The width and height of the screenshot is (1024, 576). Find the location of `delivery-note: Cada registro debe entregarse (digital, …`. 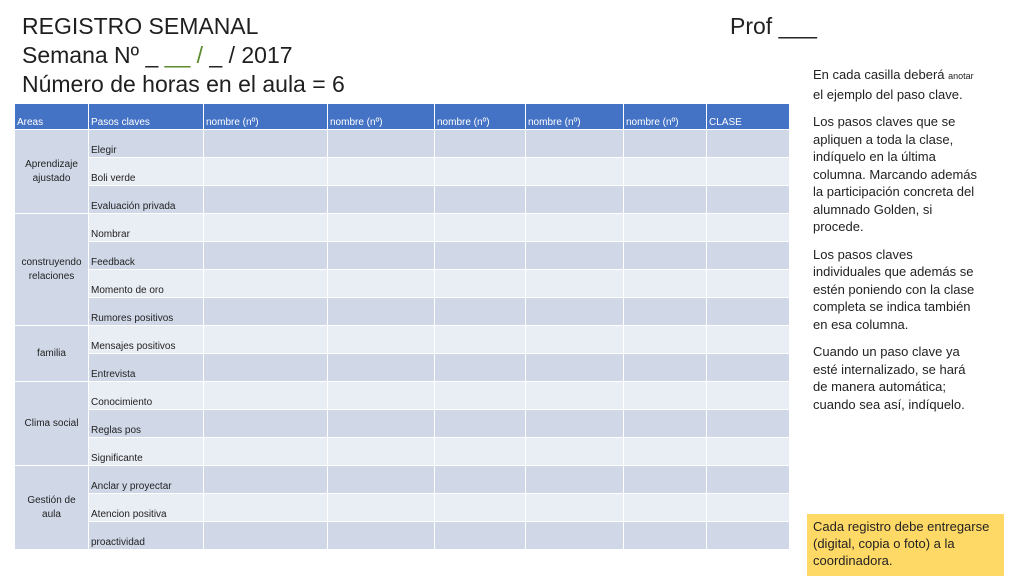

delivery-note: Cada registro debe entregarse (digital, … is located at coordinates (905, 545).